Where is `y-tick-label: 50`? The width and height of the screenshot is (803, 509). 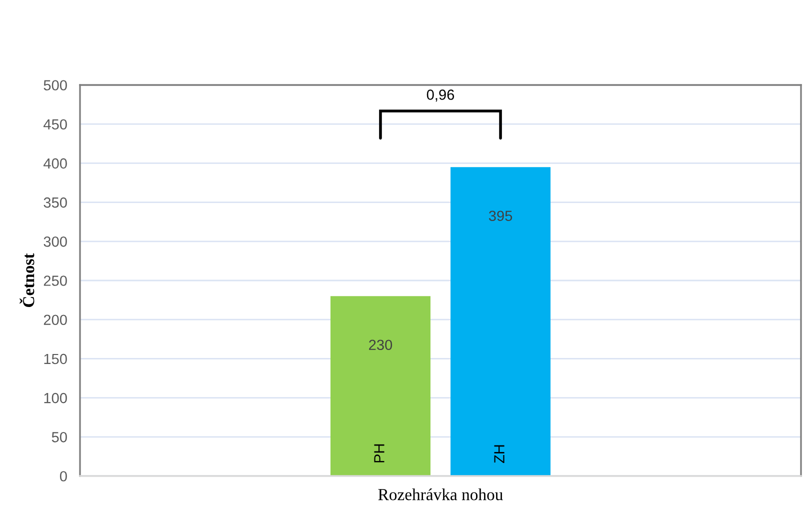
y-tick-label: 50 is located at coordinates (59, 437).